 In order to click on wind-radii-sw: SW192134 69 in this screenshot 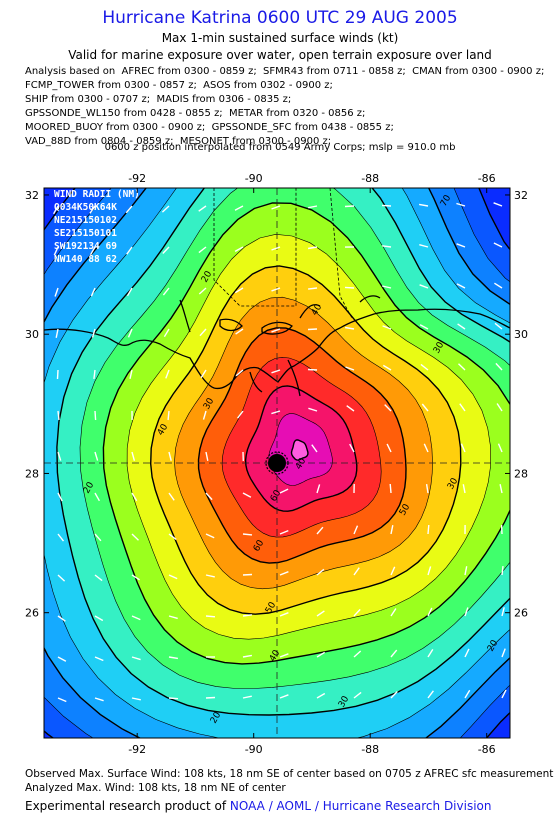, I will do `click(85, 246)`.